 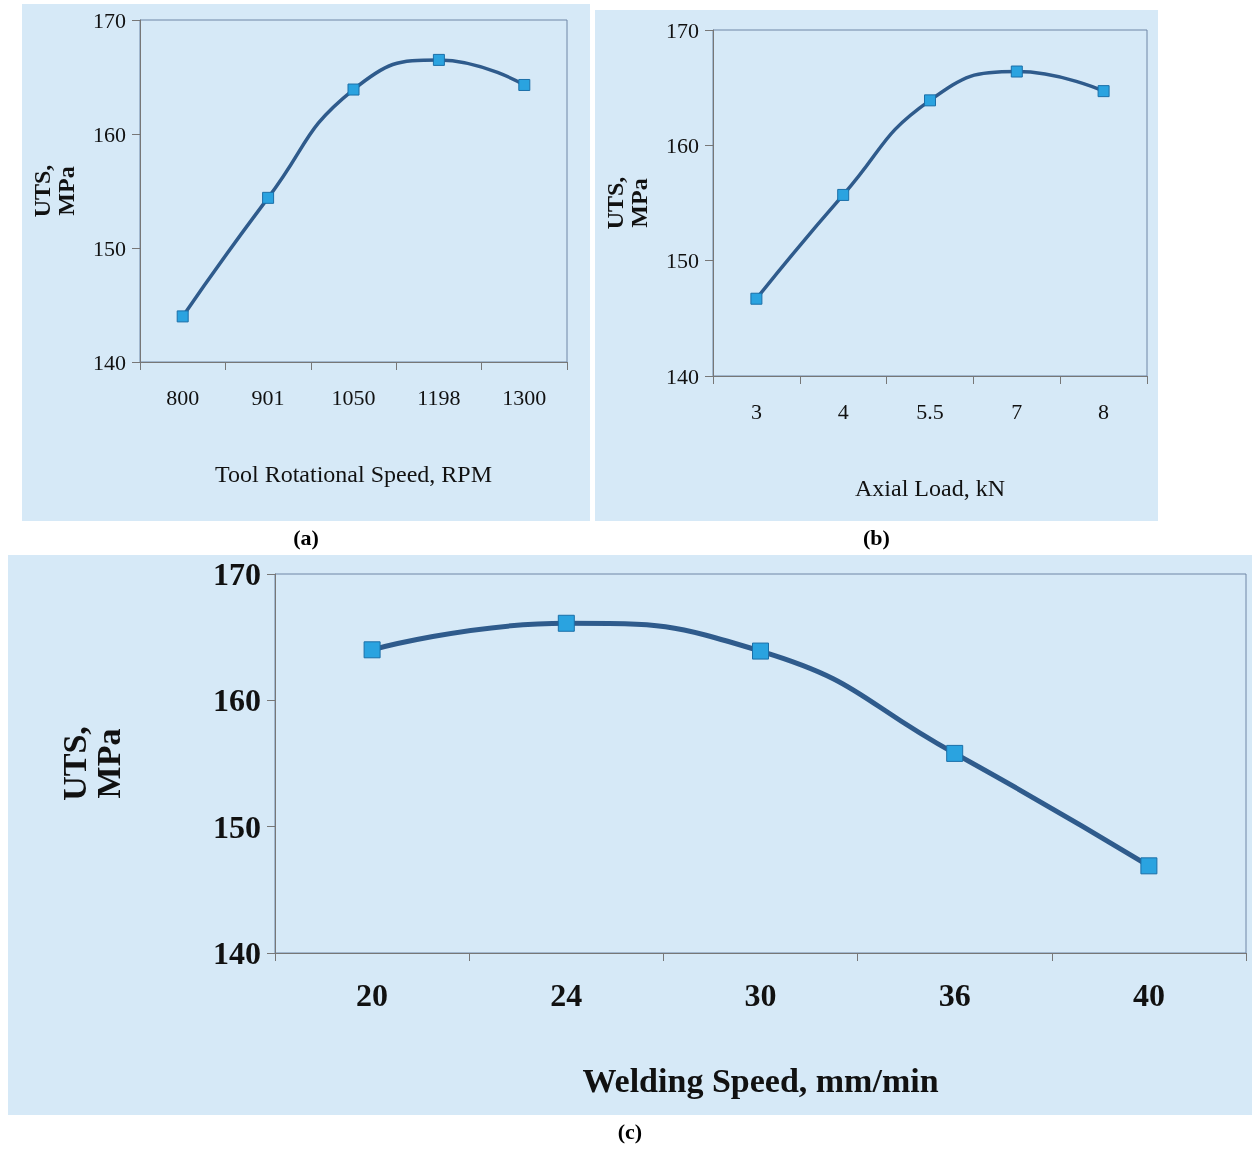 What do you see at coordinates (1148, 995) in the screenshot?
I see `x-tick-label: 40` at bounding box center [1148, 995].